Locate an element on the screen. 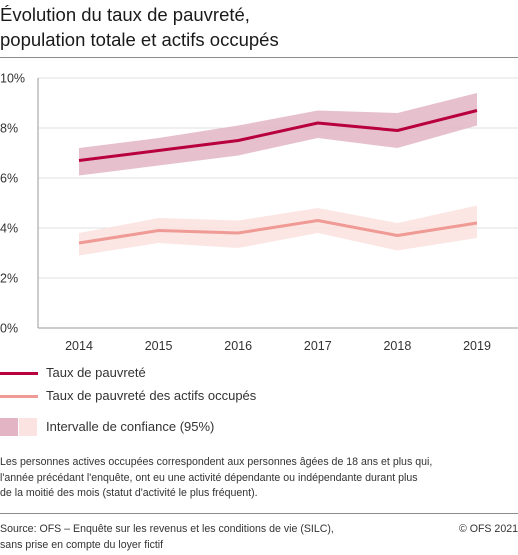  title-rule is located at coordinates (259, 57).